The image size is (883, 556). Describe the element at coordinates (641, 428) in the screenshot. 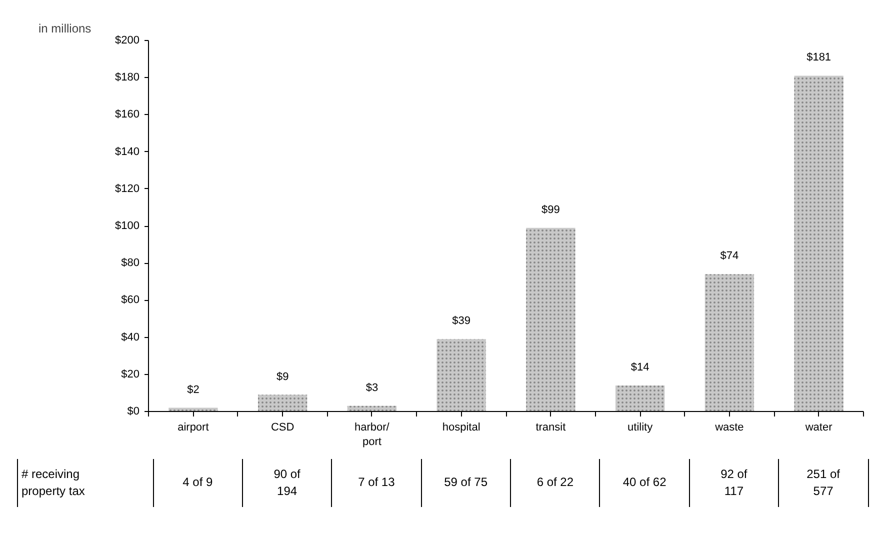

I see `x-tick-label: utility` at that location.